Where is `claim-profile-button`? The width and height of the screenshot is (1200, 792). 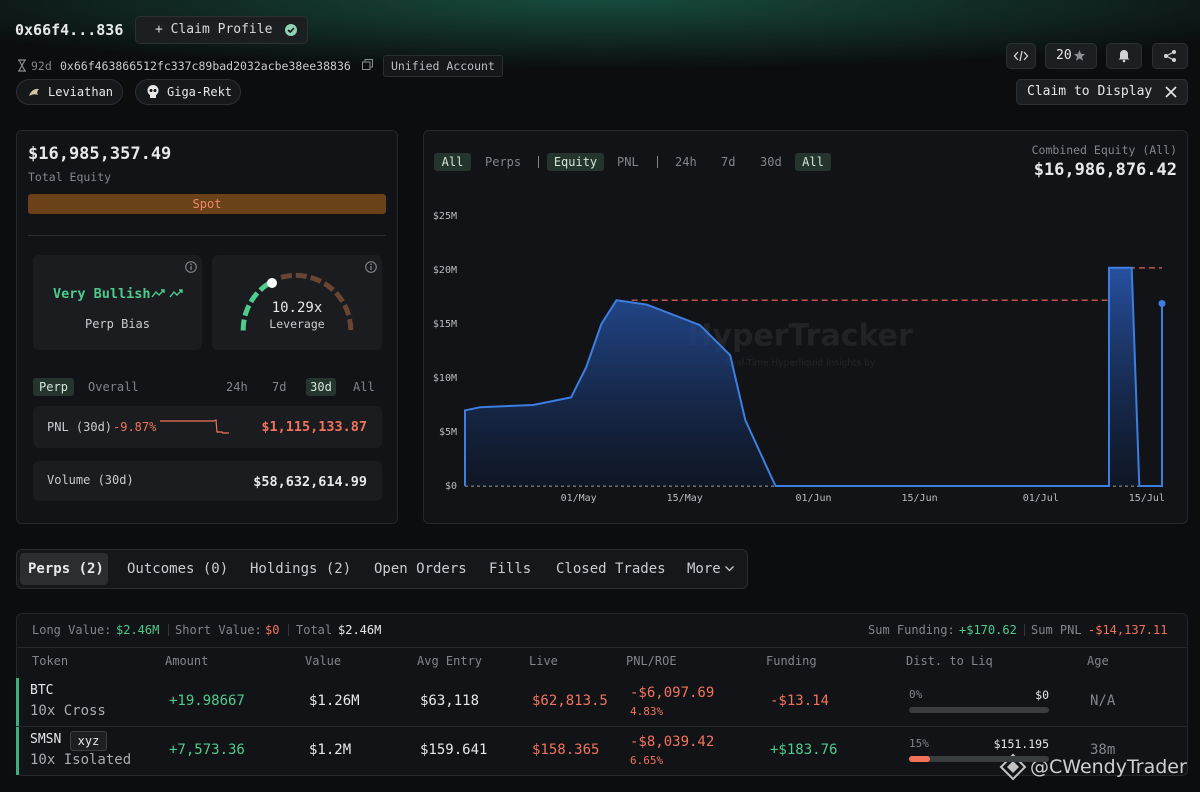
claim-profile-button is located at coordinates (221, 30).